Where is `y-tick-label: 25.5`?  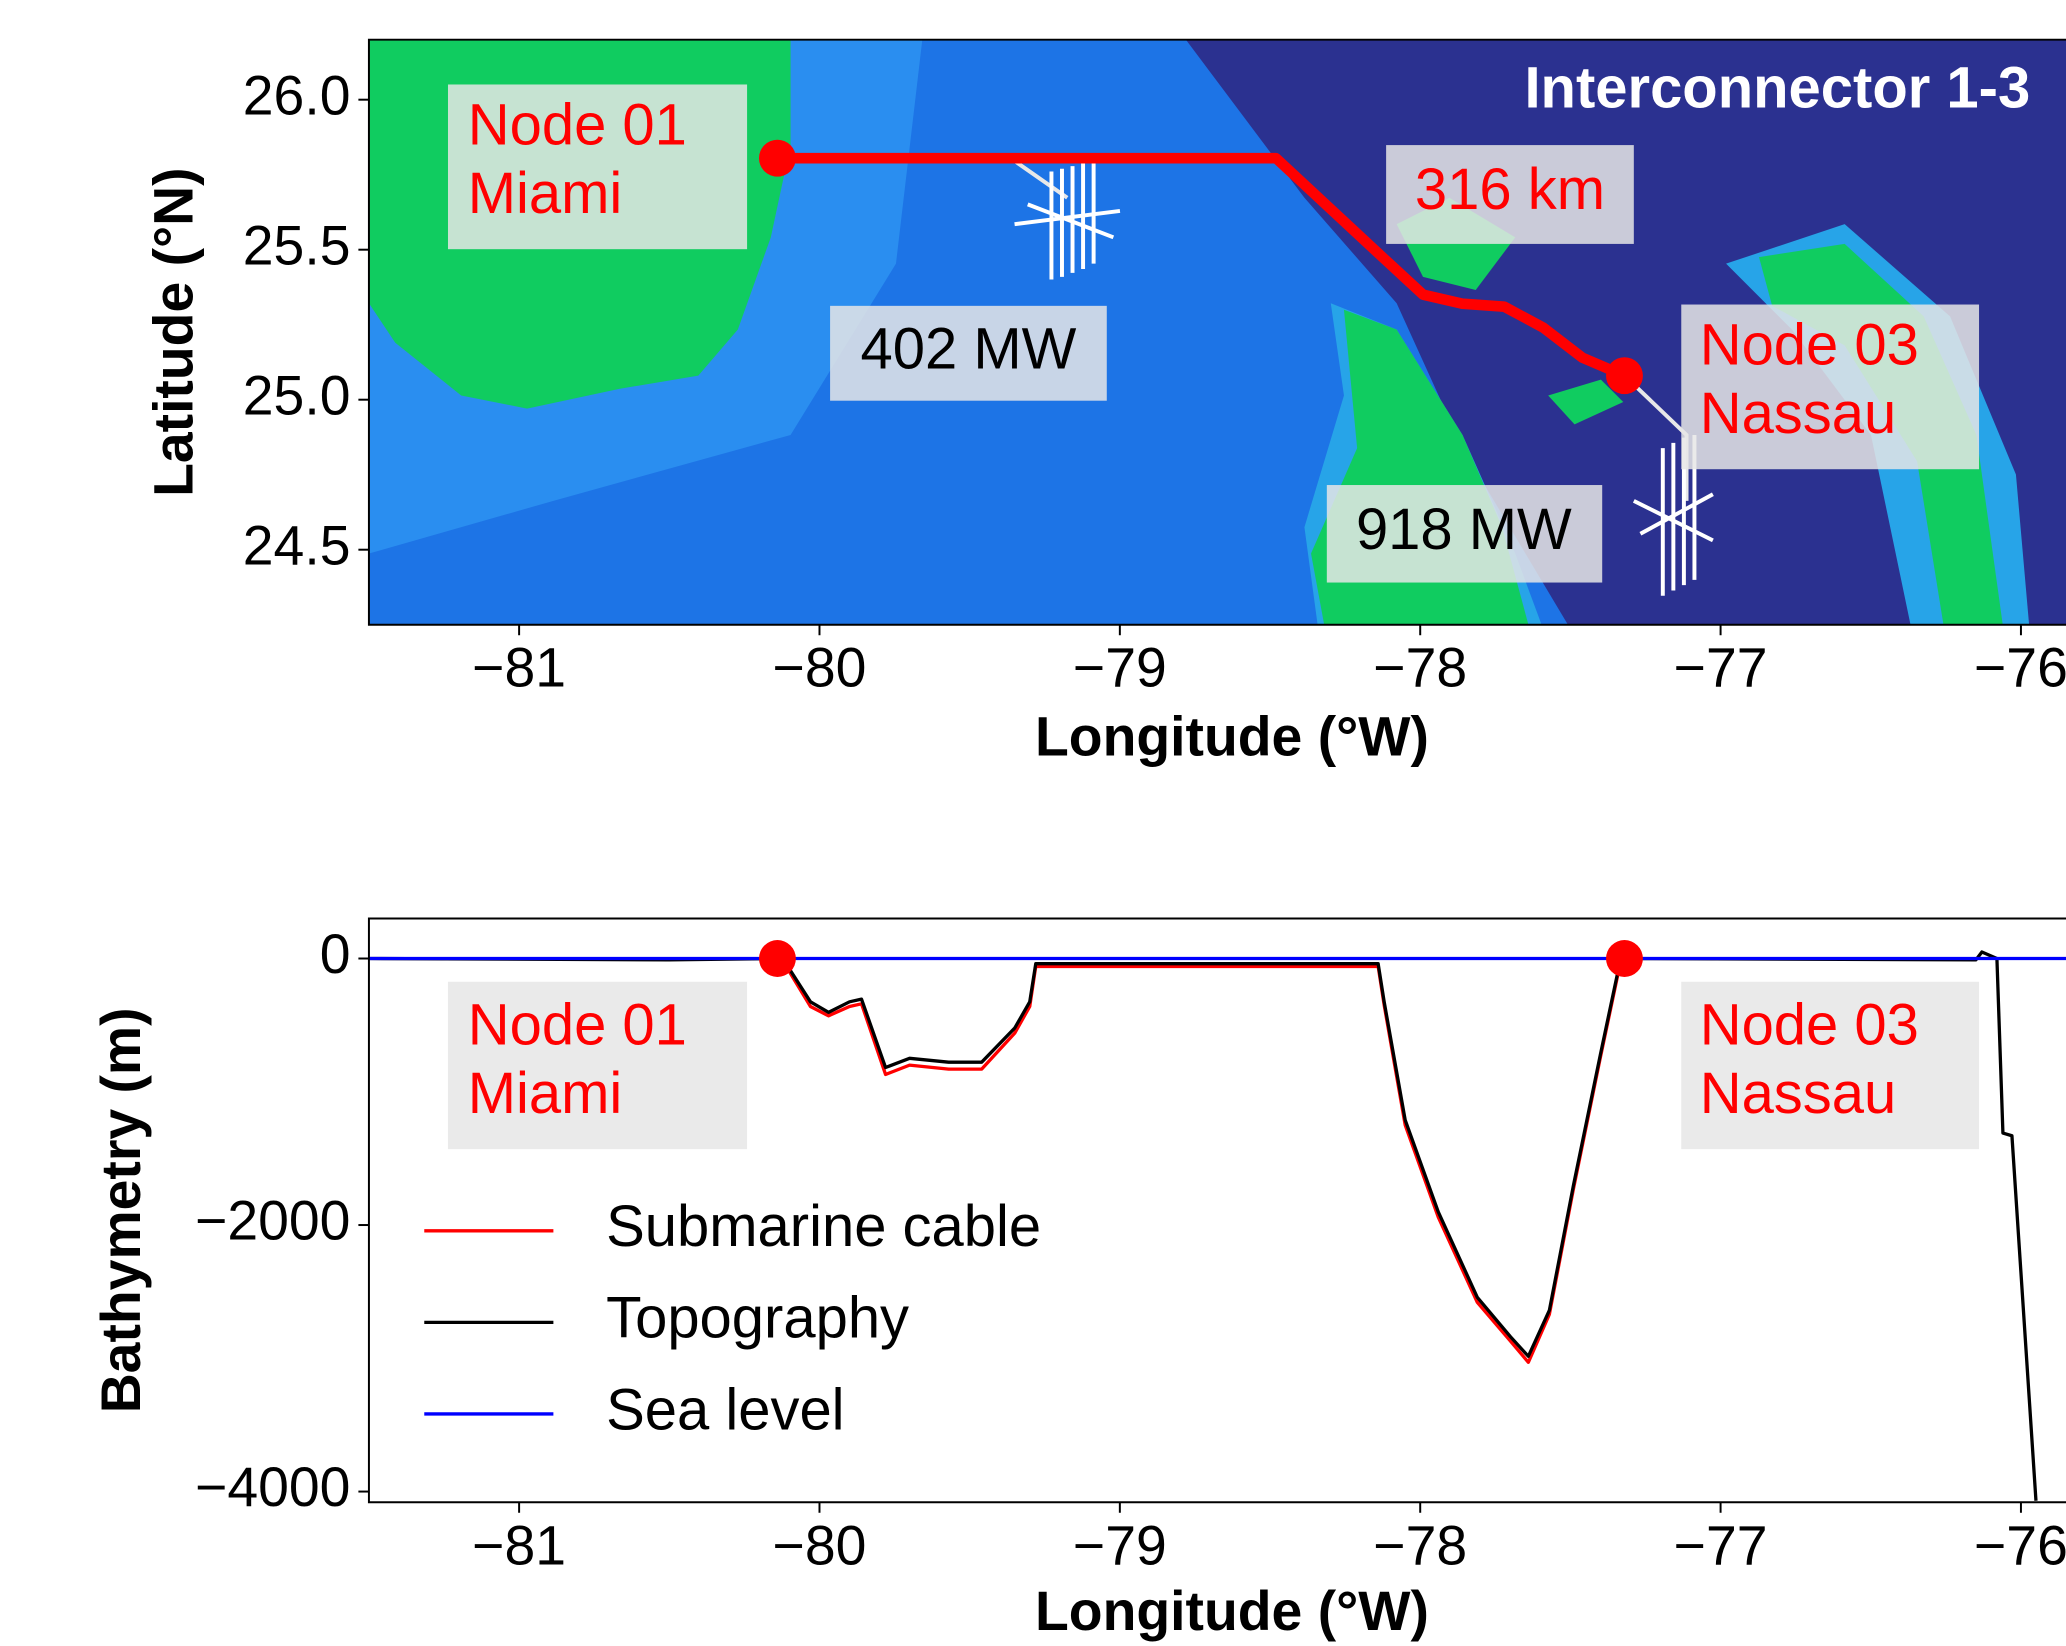
y-tick-label: 25.5 is located at coordinates (297, 245).